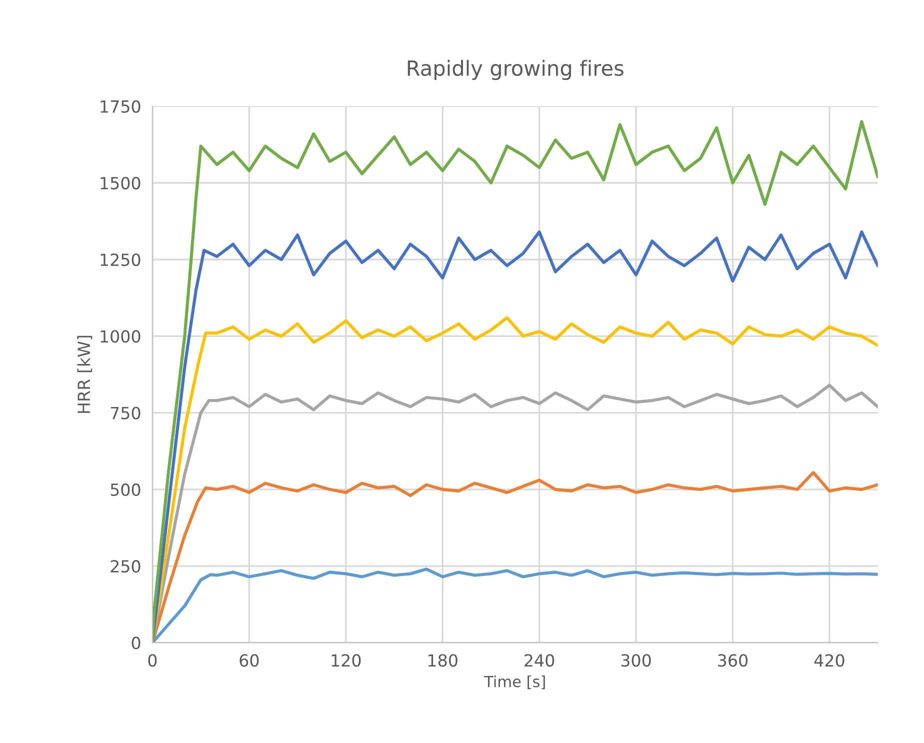 The image size is (924, 743). Describe the element at coordinates (346, 660) in the screenshot. I see `x-tick-label: 120` at that location.